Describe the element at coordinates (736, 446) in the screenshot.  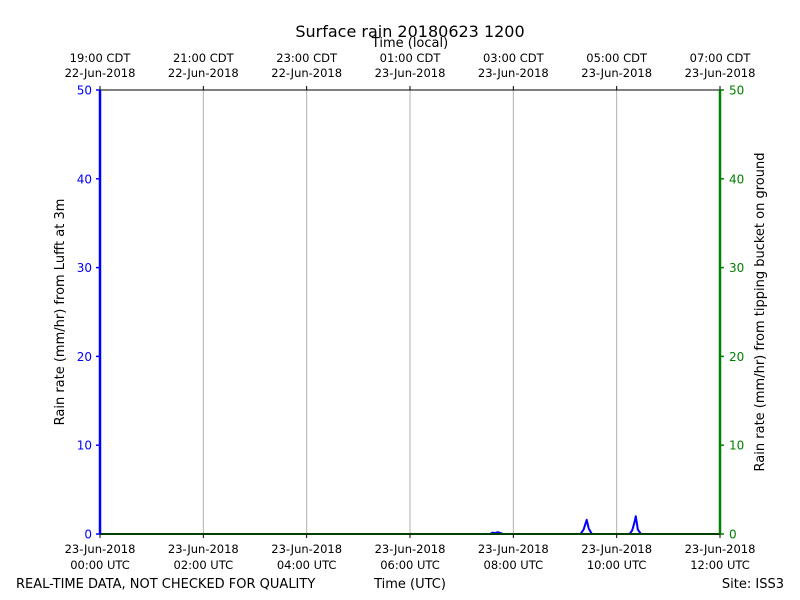
I see `right-tick-label: 10` at that location.